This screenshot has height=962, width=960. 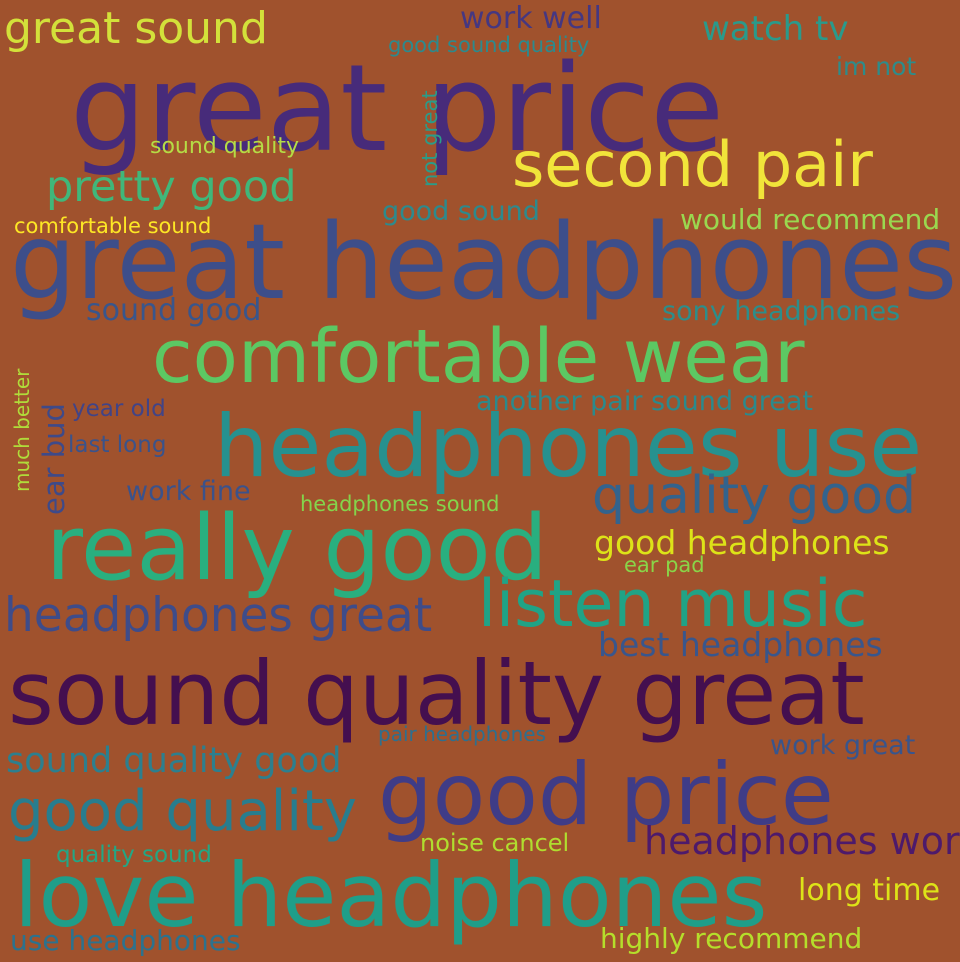 What do you see at coordinates (731, 938) in the screenshot?
I see `word-highly-recommend: highly recommend` at bounding box center [731, 938].